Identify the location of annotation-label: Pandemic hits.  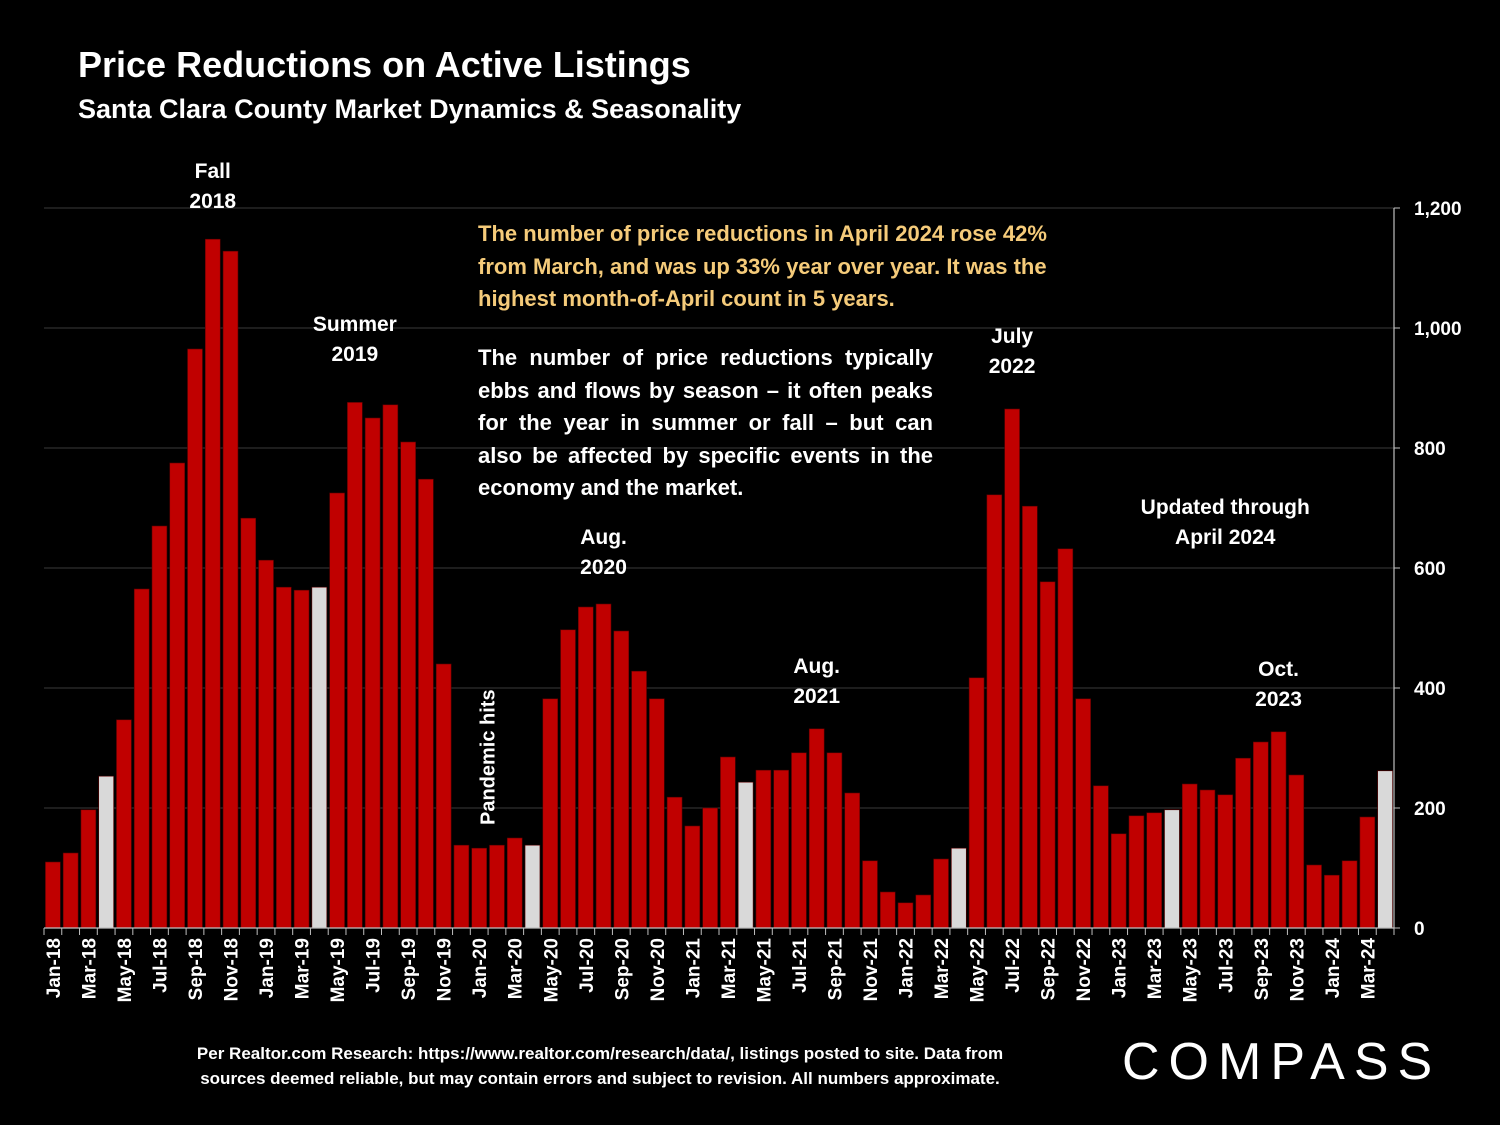
(489, 757).